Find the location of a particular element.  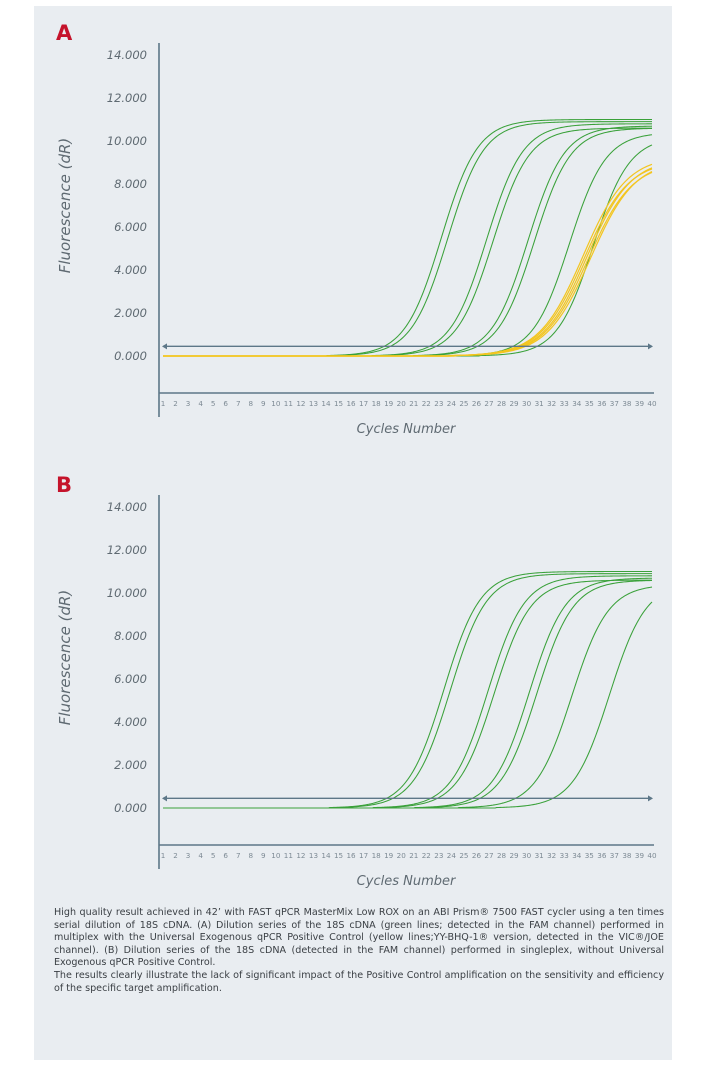

chart-a-x-tick-label: 4 is located at coordinates (200, 403).